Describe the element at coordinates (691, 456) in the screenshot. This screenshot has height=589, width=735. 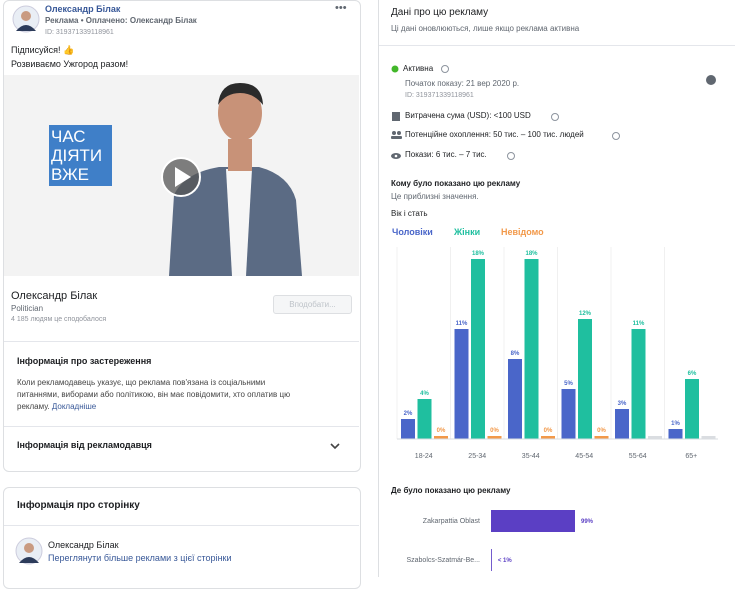
I see `x-tick-label: 65+` at that location.